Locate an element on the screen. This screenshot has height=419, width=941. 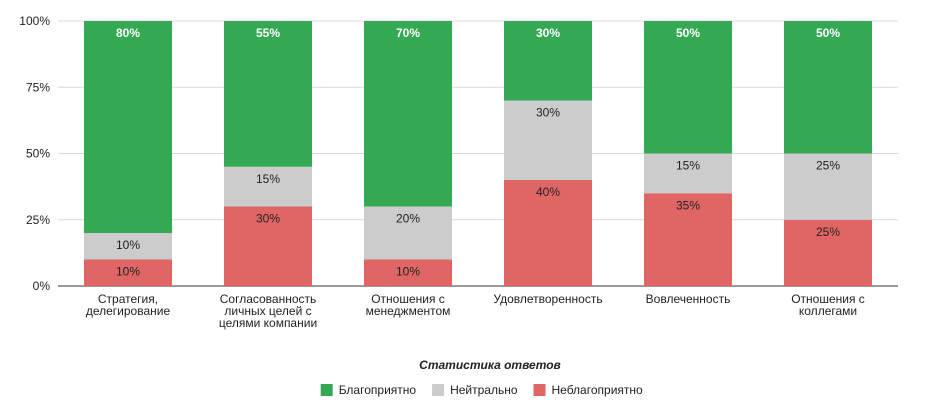
data-label: 55% is located at coordinates (268, 33).